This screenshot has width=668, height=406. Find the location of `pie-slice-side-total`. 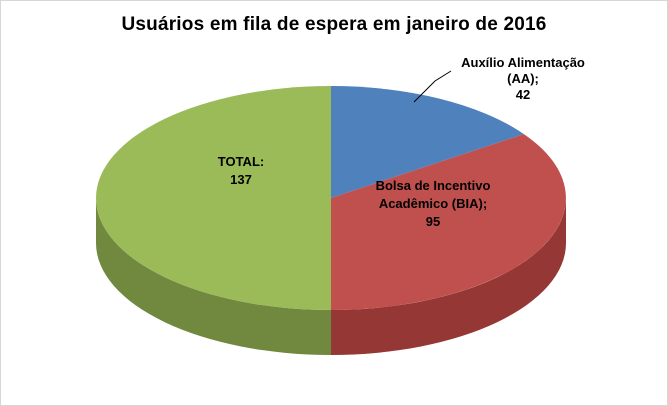

pie-slice-side-total is located at coordinates (213, 276).